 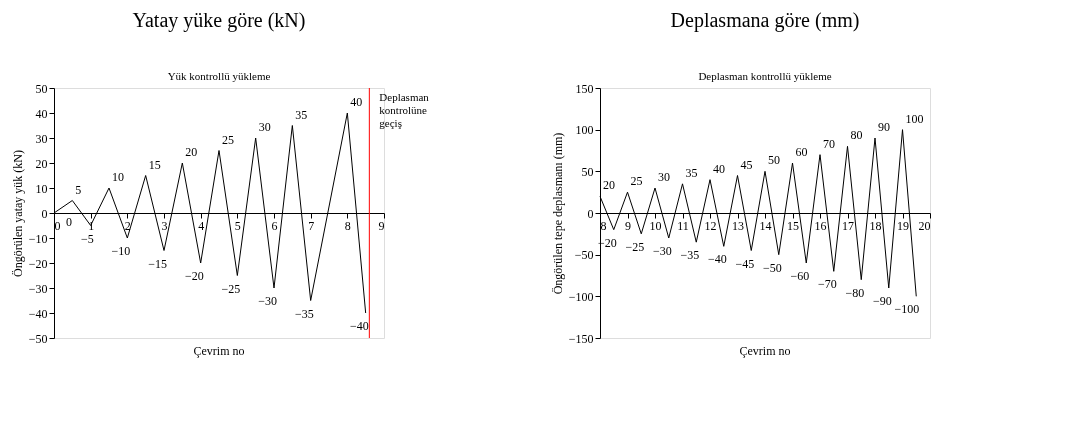 I want to click on x-tick-label: 3, so click(x=164, y=225).